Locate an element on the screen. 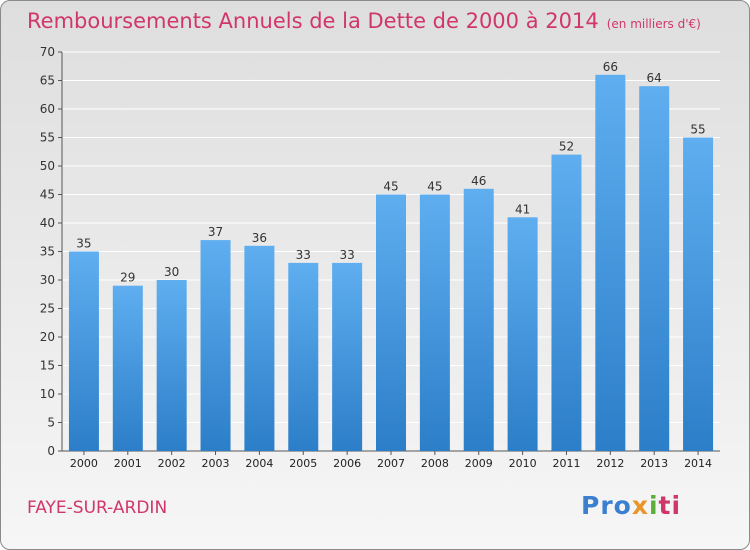 The image size is (750, 550). value-label-2010: 41 is located at coordinates (522, 209).